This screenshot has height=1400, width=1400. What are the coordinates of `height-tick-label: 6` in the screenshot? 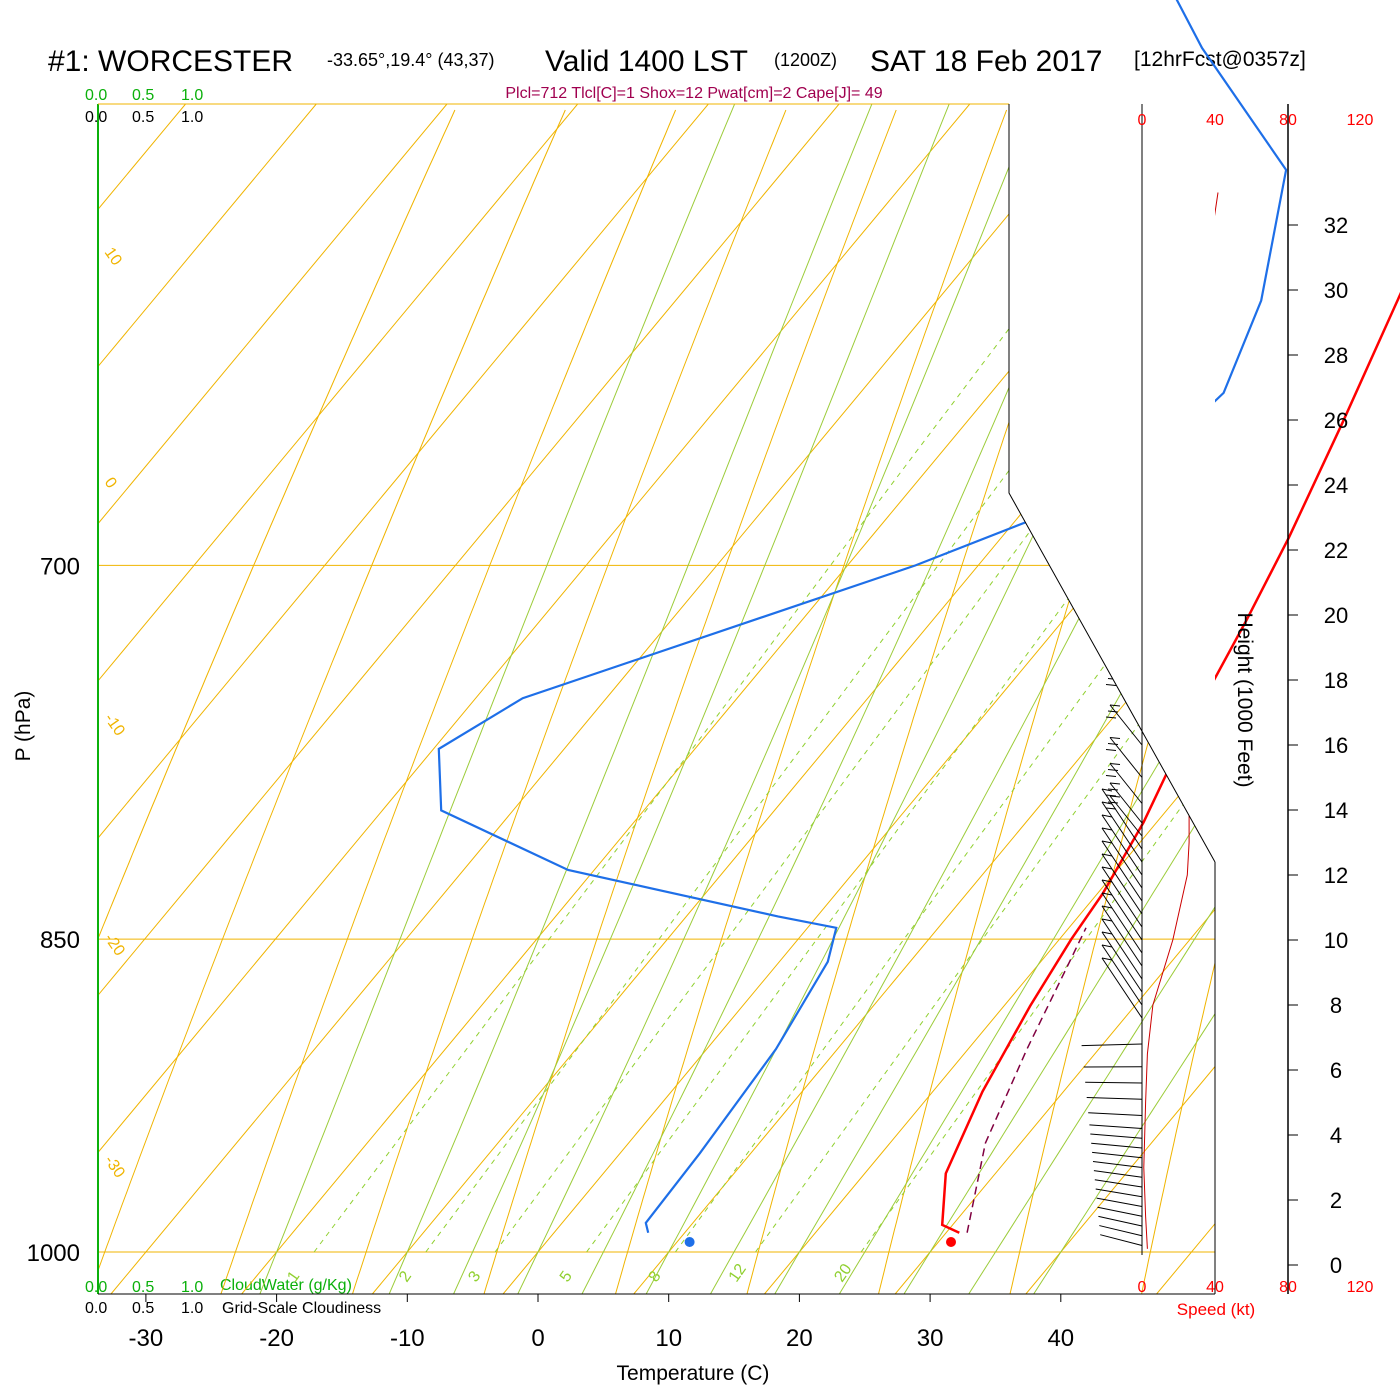 It's located at (1336, 1070).